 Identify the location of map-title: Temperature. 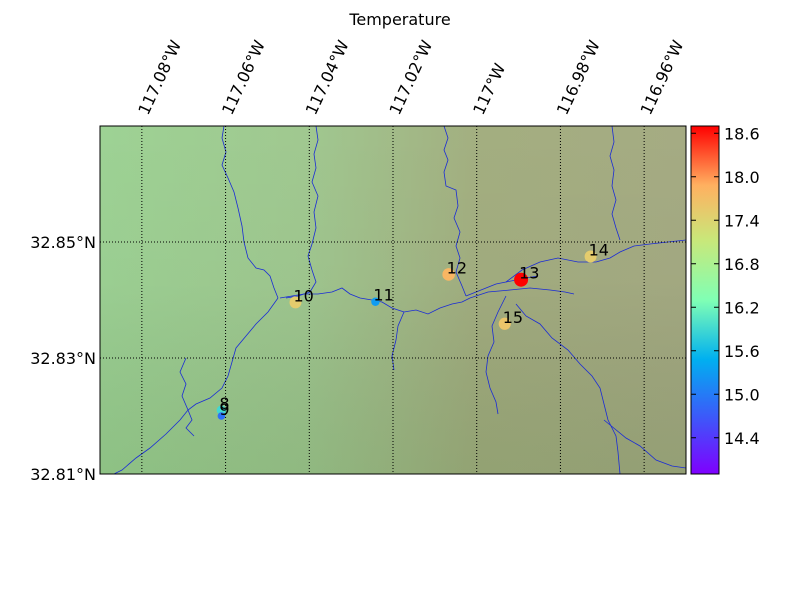
(400, 19).